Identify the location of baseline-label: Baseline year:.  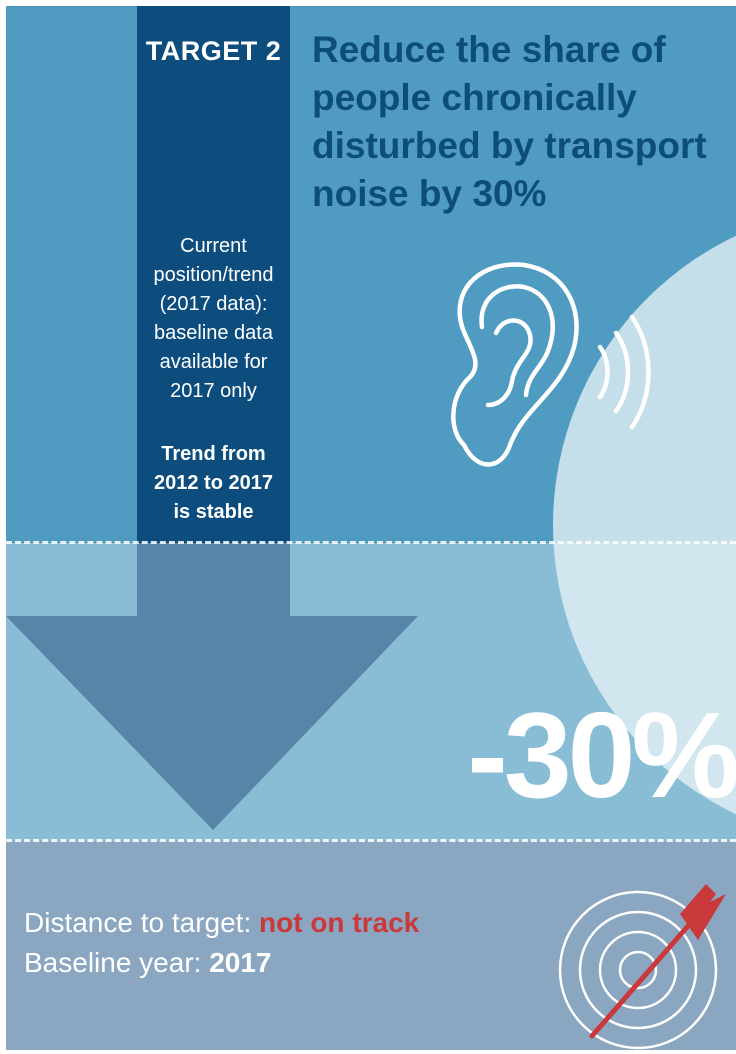
(117, 962).